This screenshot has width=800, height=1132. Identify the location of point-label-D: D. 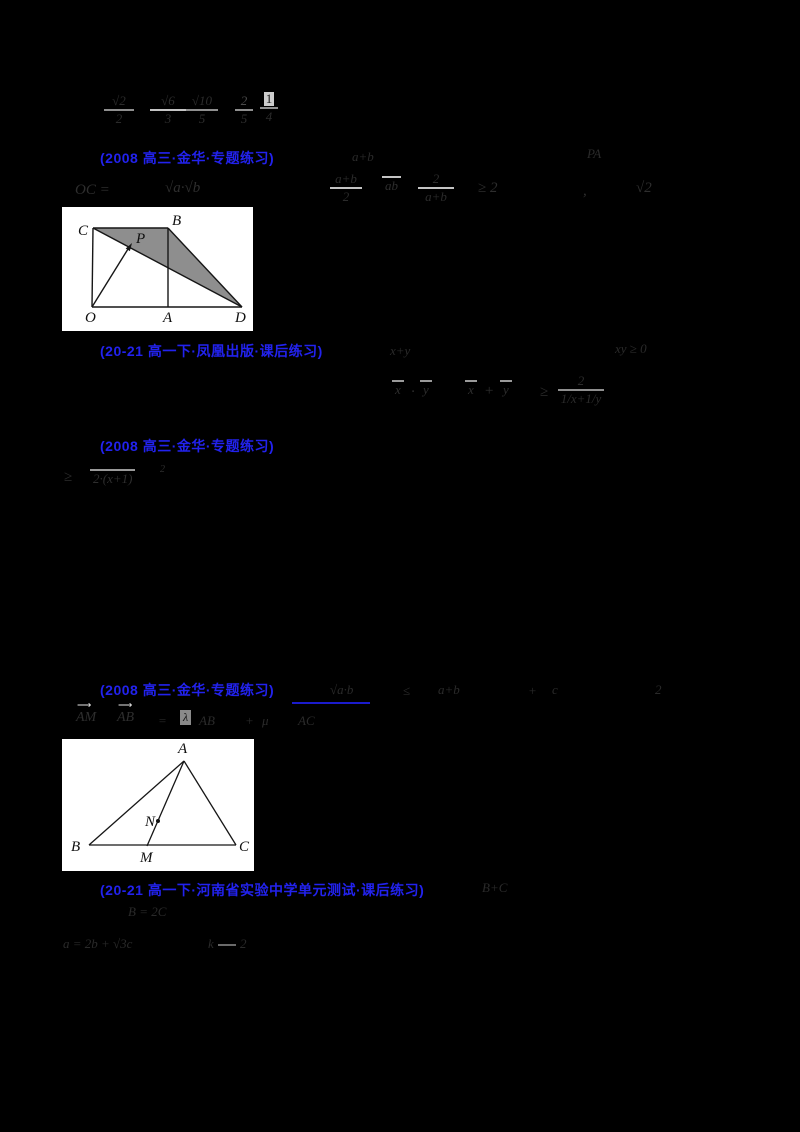
(240, 318).